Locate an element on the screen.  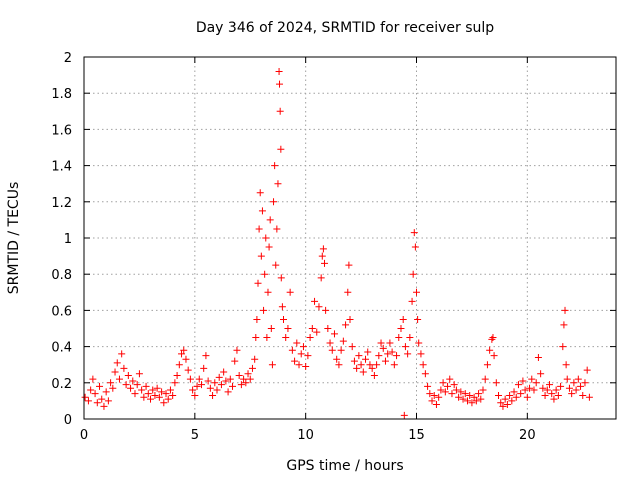
x-tick-label: 10 is located at coordinates (305, 435).